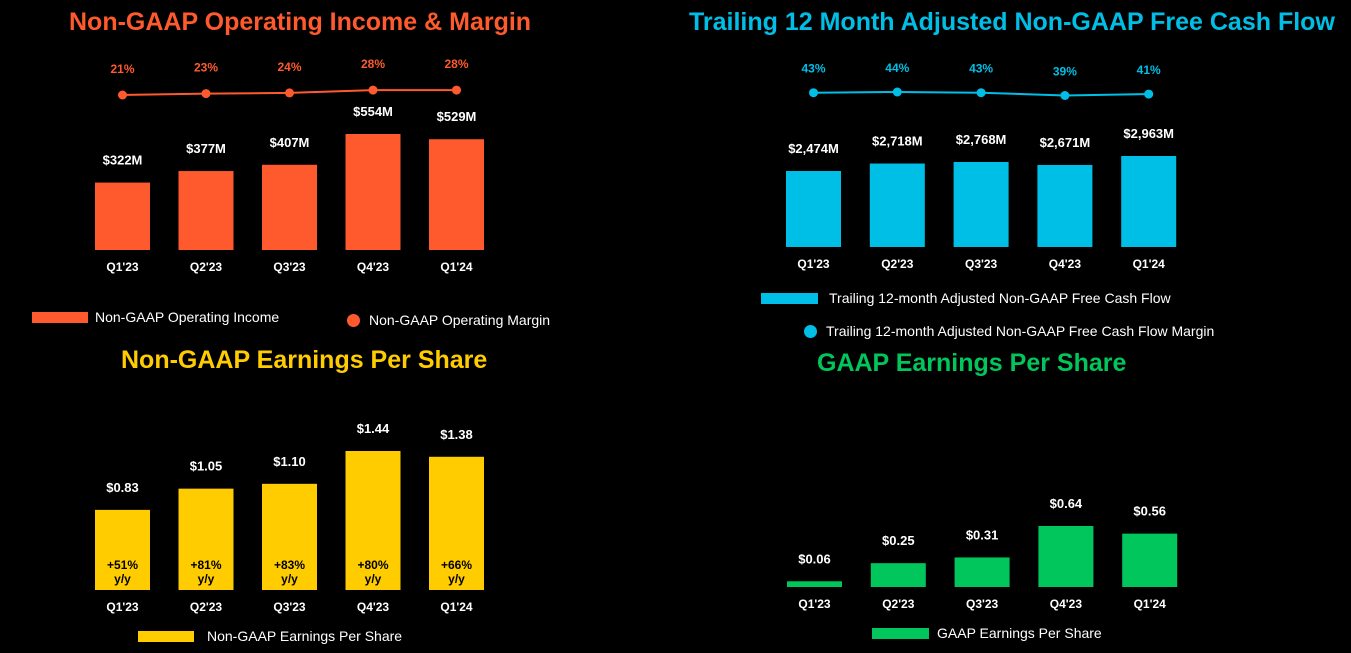 The height and width of the screenshot is (653, 1351). What do you see at coordinates (1149, 511) in the screenshot?
I see `geps-value-label: $0.56` at bounding box center [1149, 511].